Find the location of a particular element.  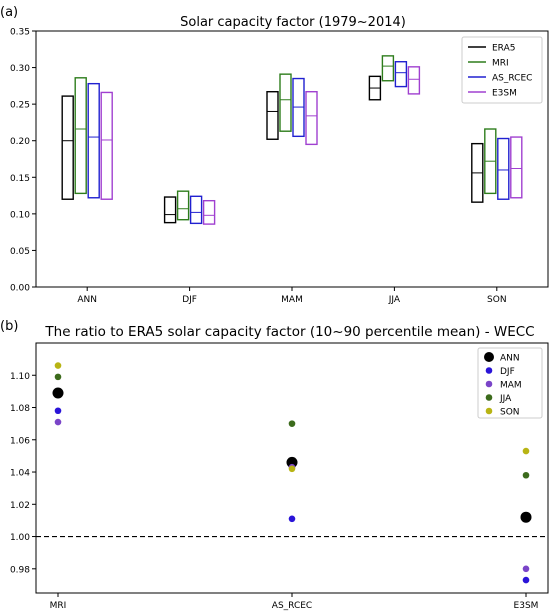

panel-a-legend: ERA5 MRI AS_RCEC E3SM is located at coordinates (502, 70).